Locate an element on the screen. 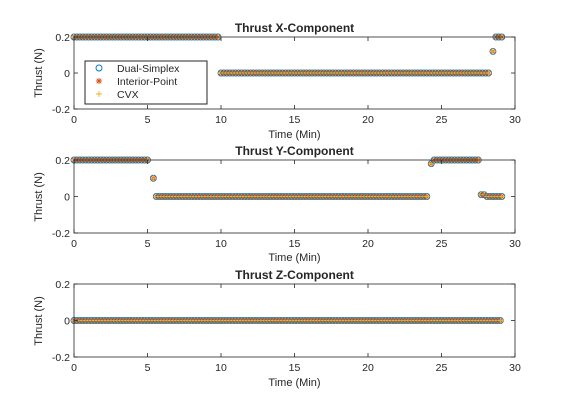 This screenshot has width=570, height=413. chart-title: Thrust Z-Component is located at coordinates (294, 275).